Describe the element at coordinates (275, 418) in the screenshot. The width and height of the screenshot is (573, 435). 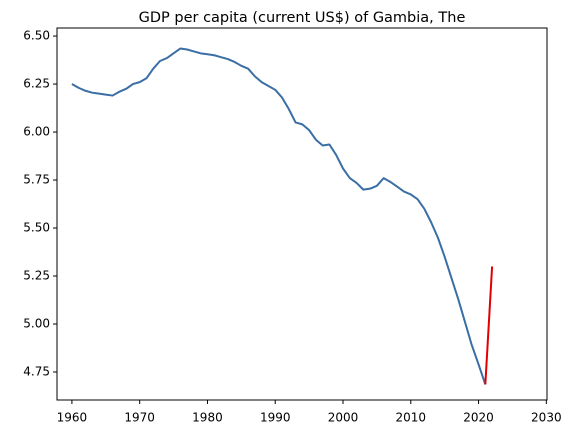
I see `x-tick-label: 1990` at that location.